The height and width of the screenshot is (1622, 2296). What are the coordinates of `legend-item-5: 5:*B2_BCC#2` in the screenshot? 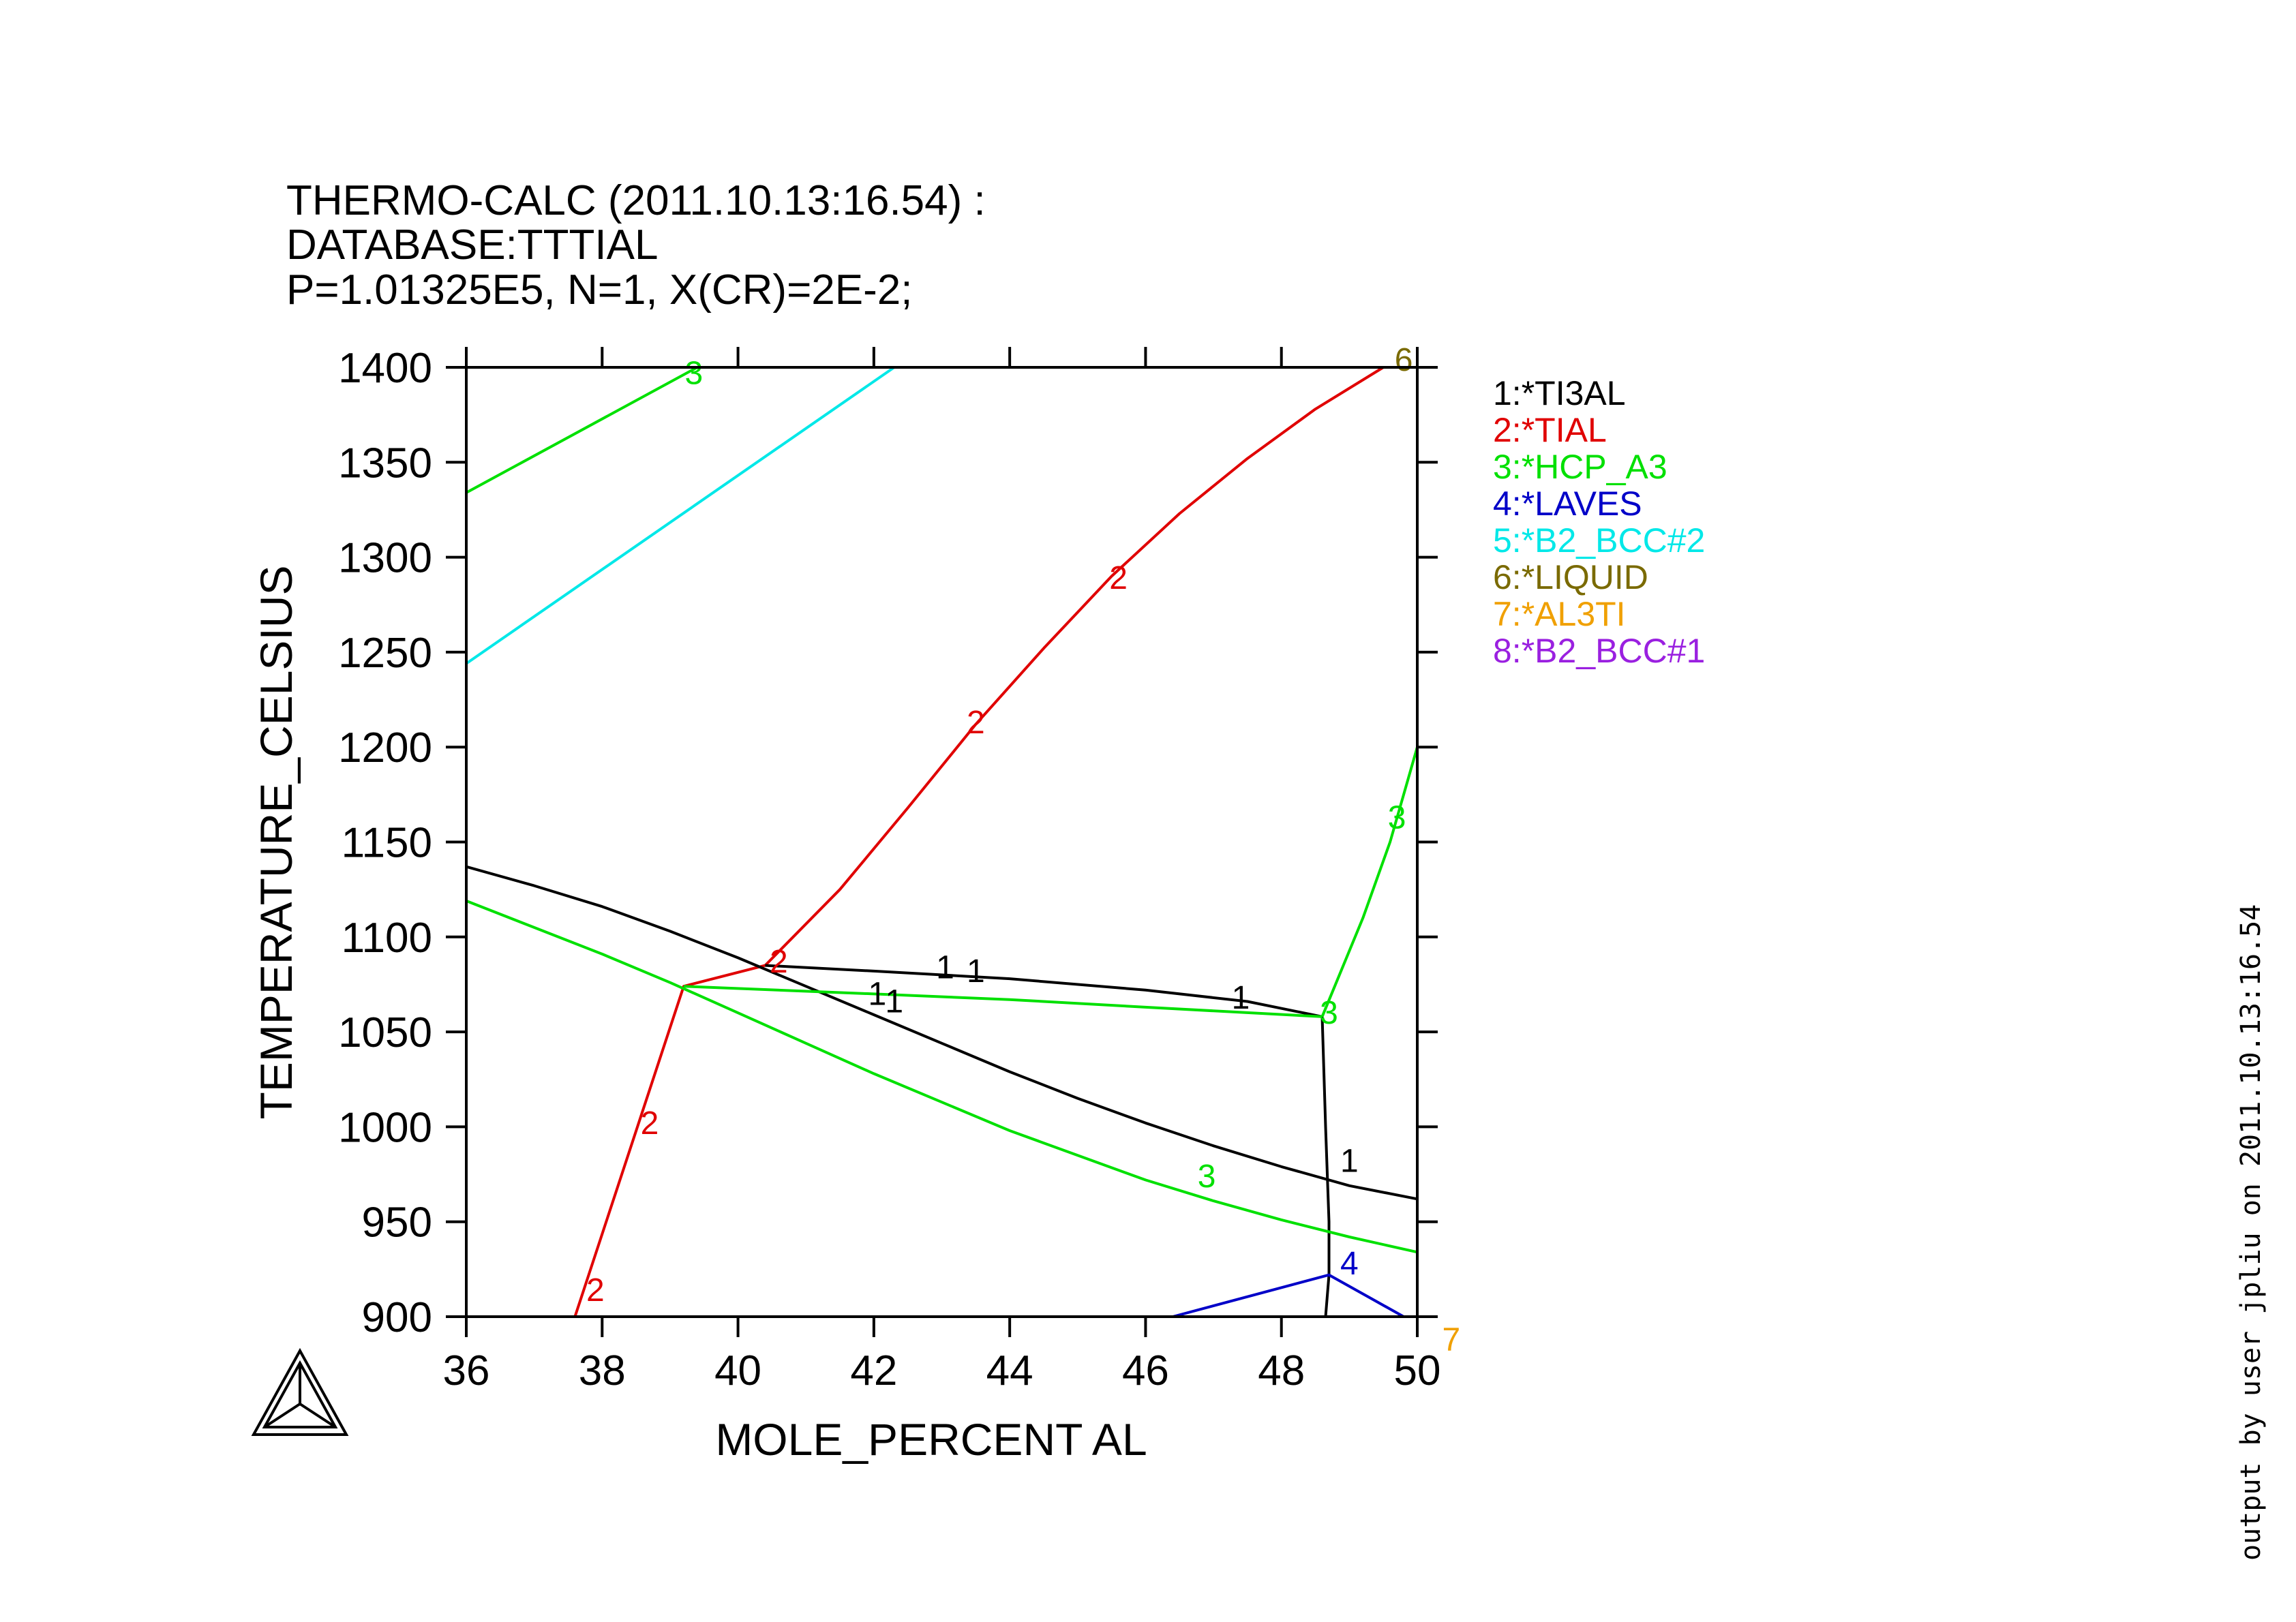 It's located at (1599, 540).